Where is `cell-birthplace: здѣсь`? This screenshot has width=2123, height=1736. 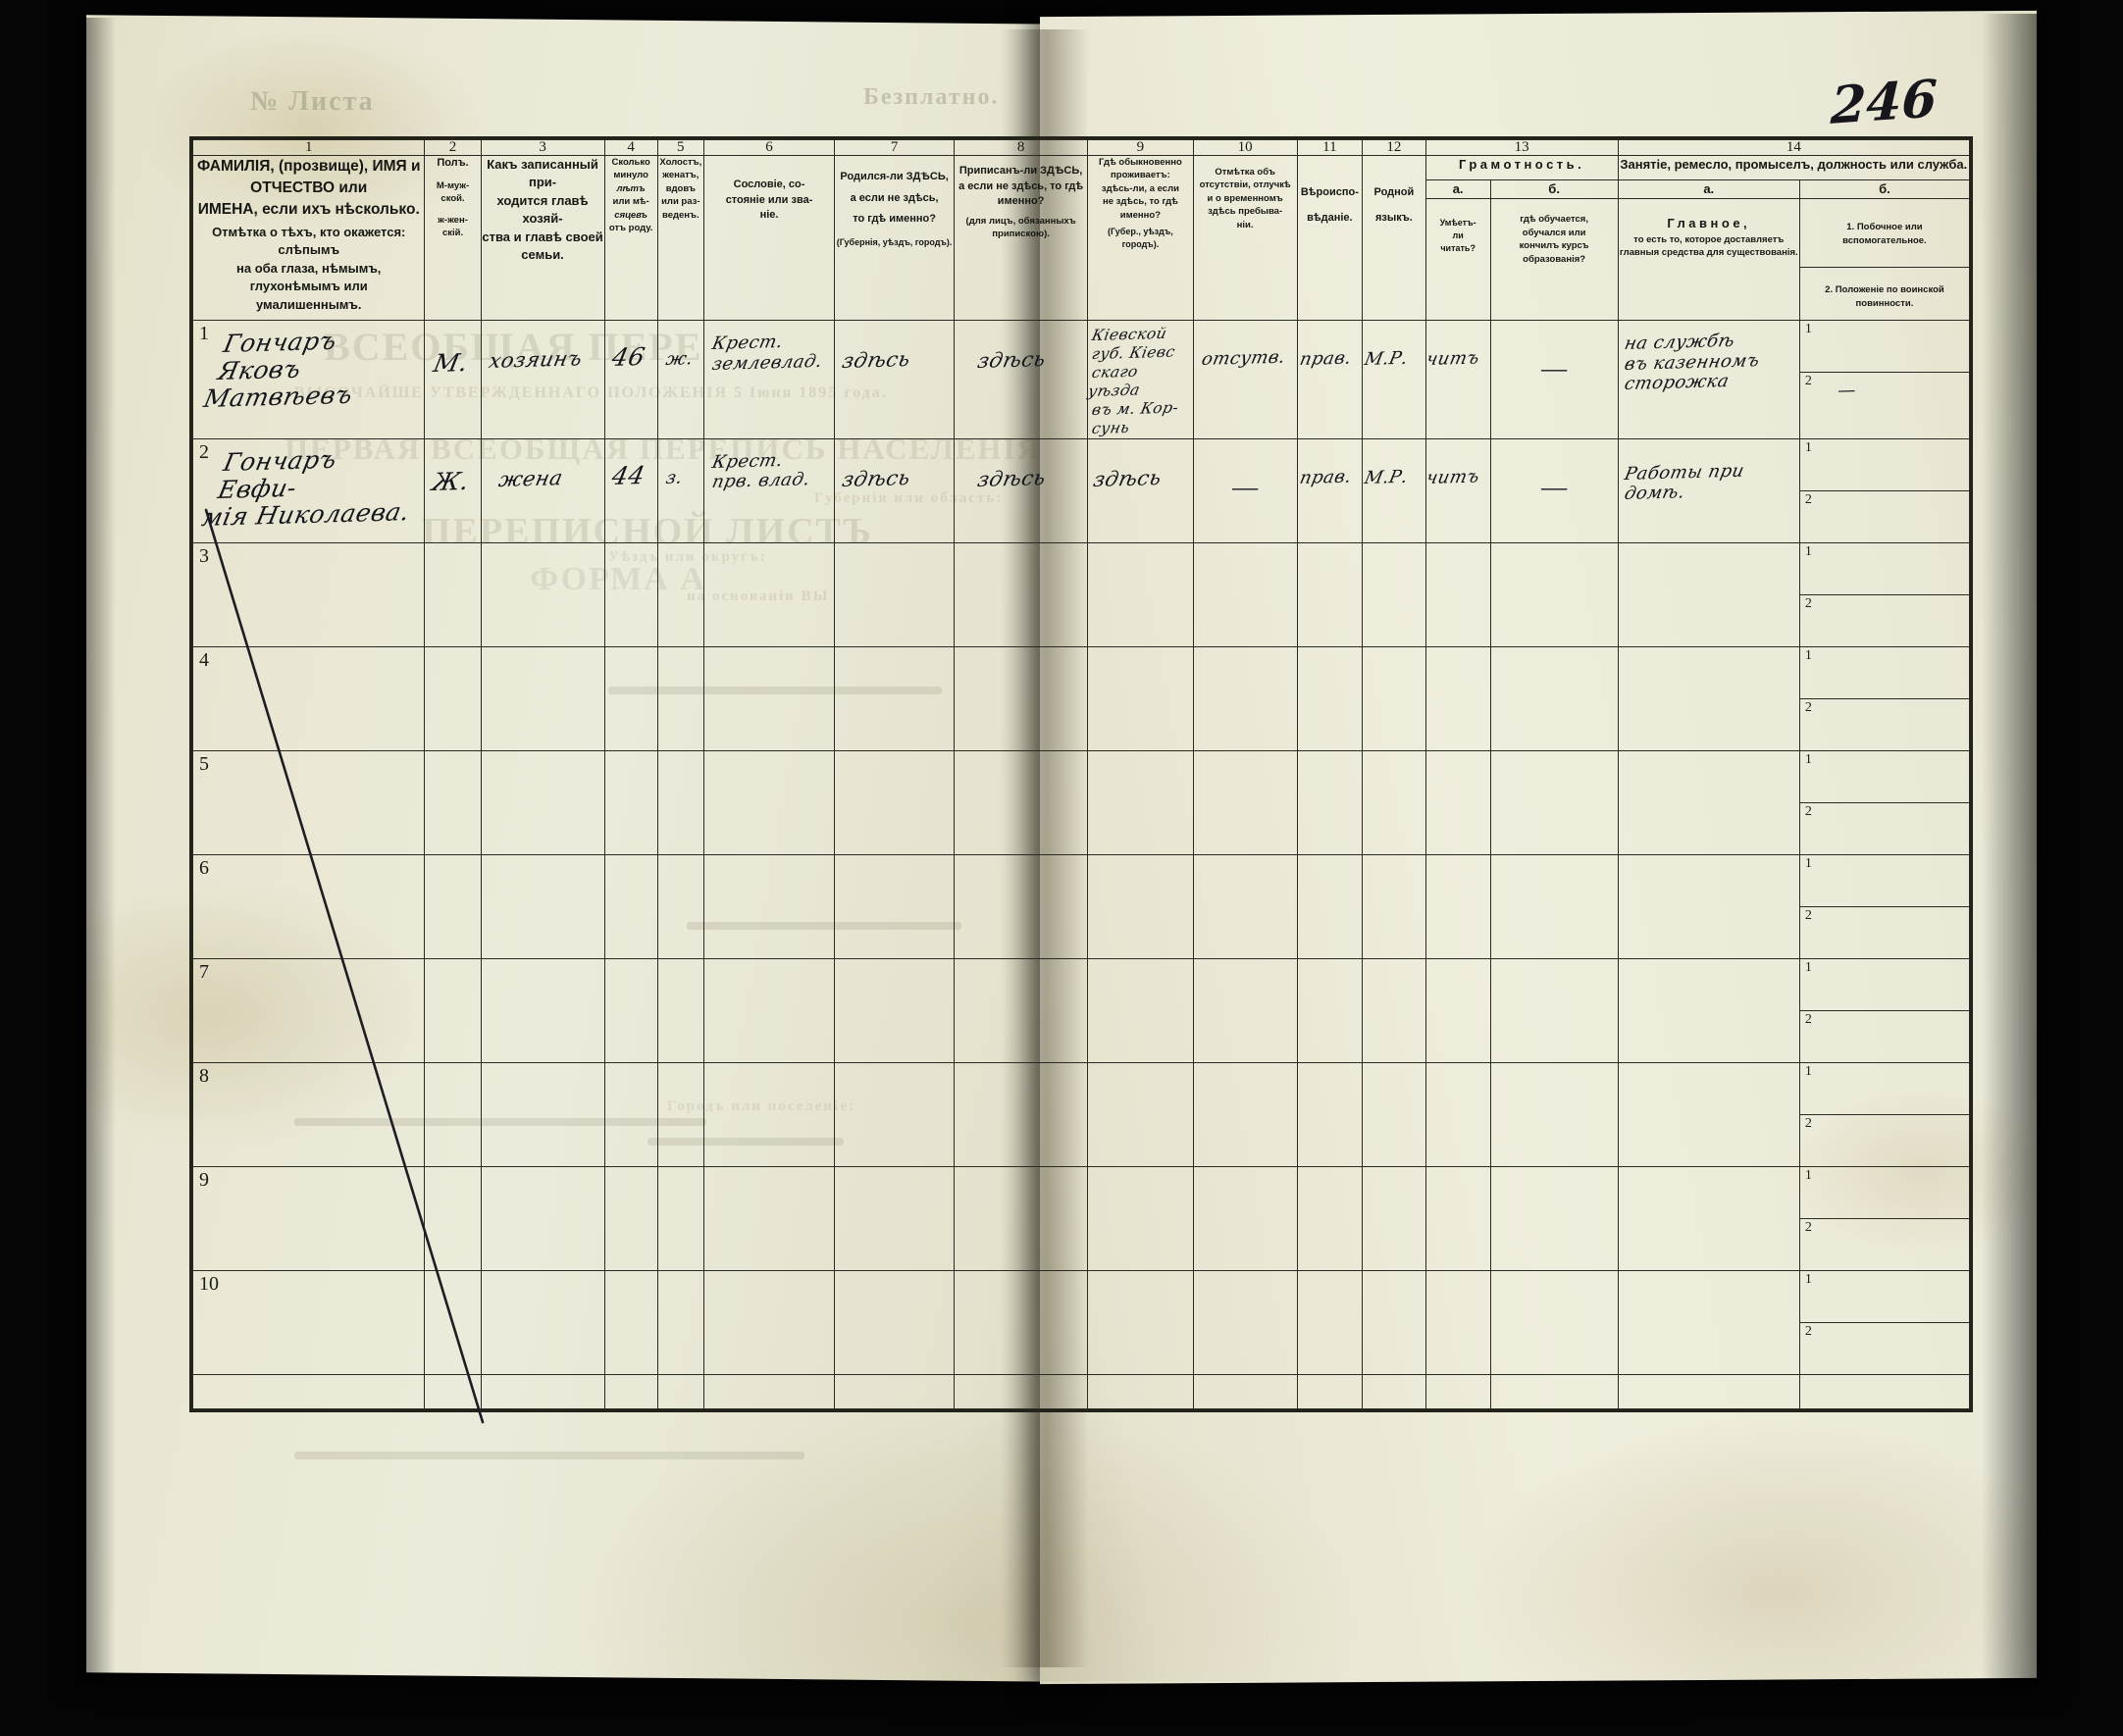 cell-birthplace: здѣсь is located at coordinates (895, 490).